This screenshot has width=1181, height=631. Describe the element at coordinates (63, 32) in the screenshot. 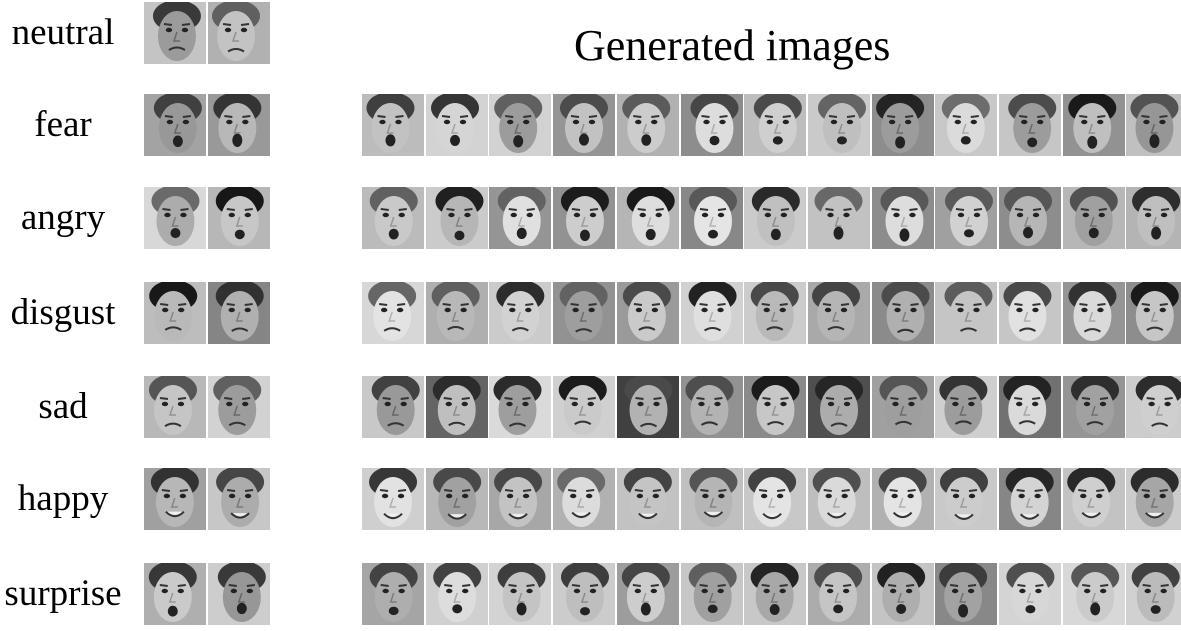

I see `emotion-label-neutral: neutral` at that location.